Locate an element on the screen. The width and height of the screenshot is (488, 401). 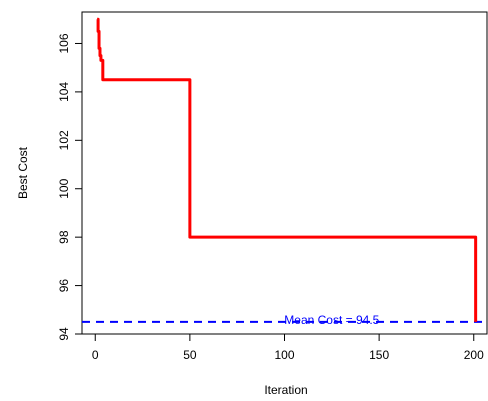
y-axis: 94 96 98 100 102 104 106 is located at coordinates (70, 187).